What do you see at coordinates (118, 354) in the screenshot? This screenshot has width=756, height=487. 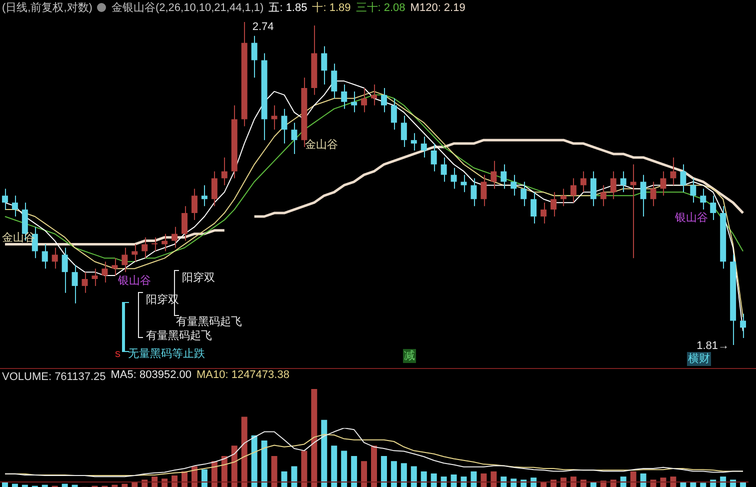 I see `text: s` at bounding box center [118, 354].